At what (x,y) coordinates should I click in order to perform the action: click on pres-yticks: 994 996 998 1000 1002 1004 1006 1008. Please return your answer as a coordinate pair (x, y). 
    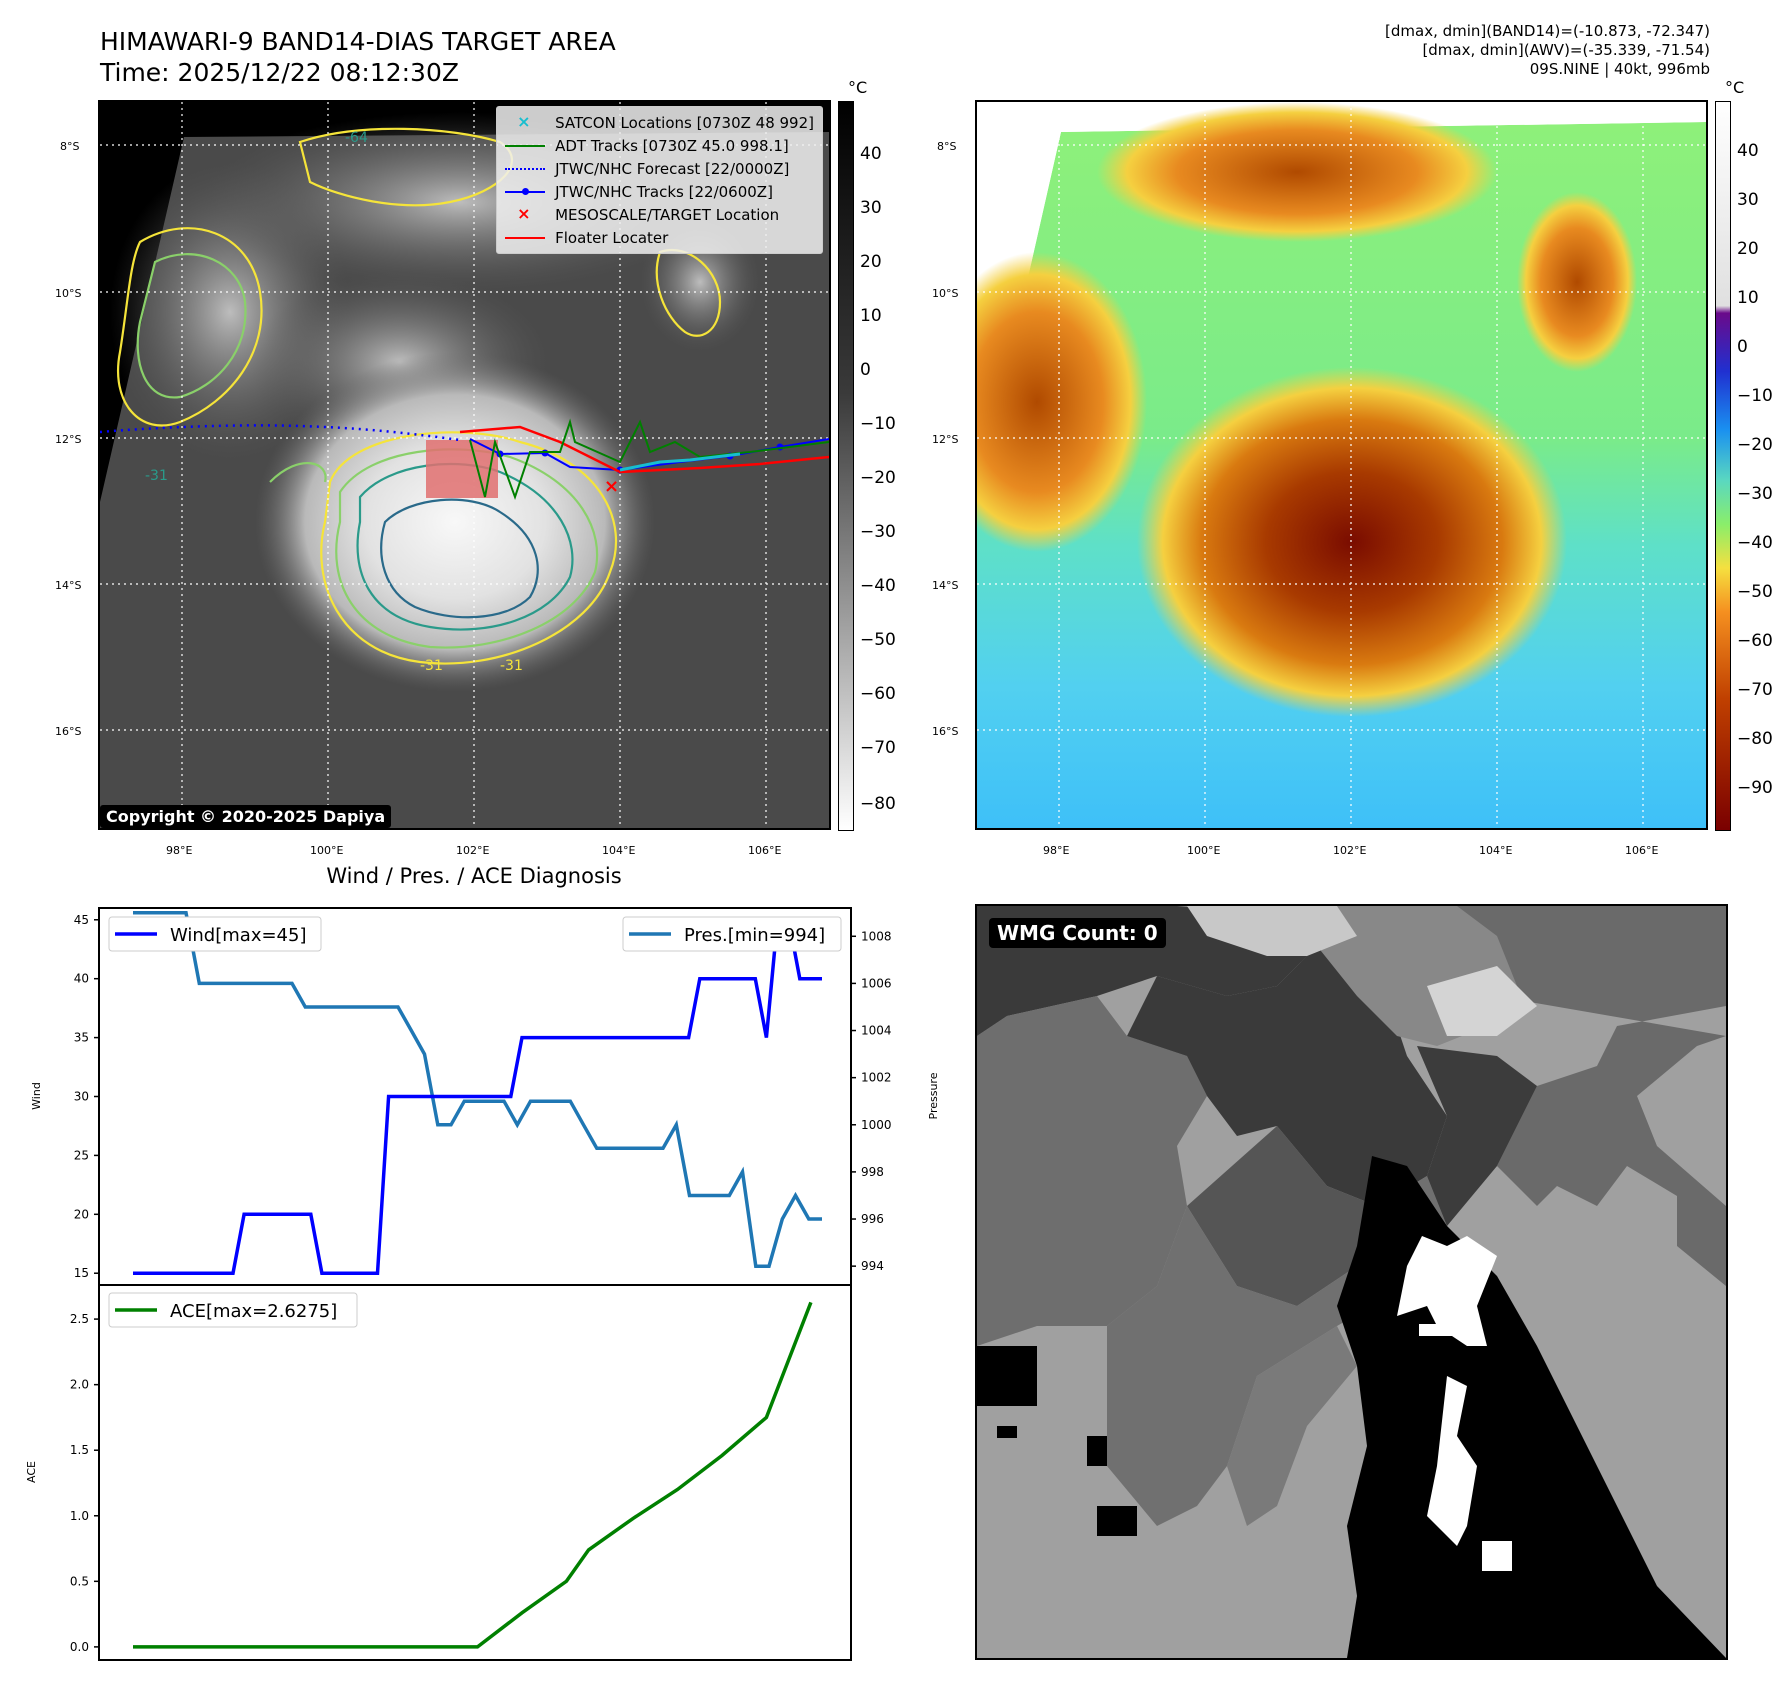
    Looking at the image, I should click on (871, 1101).